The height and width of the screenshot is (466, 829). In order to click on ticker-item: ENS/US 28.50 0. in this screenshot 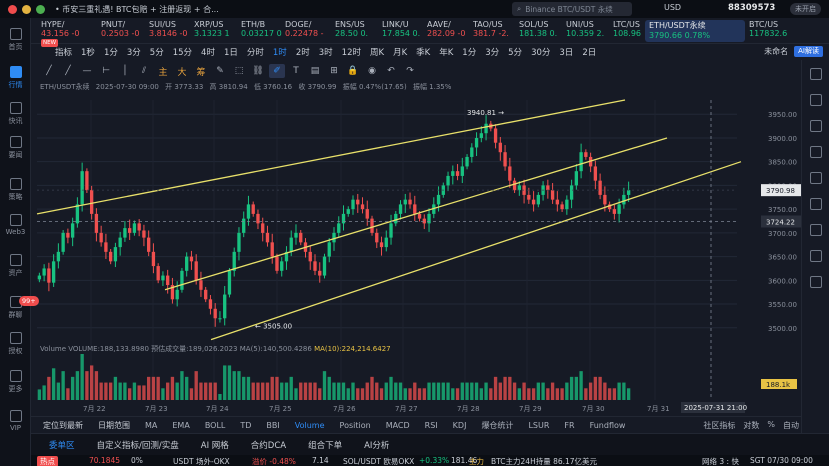, I will do `click(357, 31)`.